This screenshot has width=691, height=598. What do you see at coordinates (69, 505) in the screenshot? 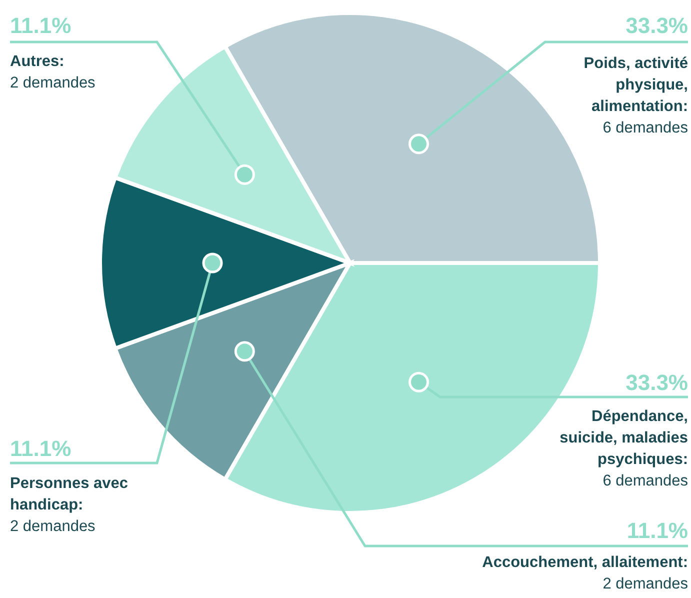
I see `slice-label: Personnes avec handicap: 2 demandes` at bounding box center [69, 505].